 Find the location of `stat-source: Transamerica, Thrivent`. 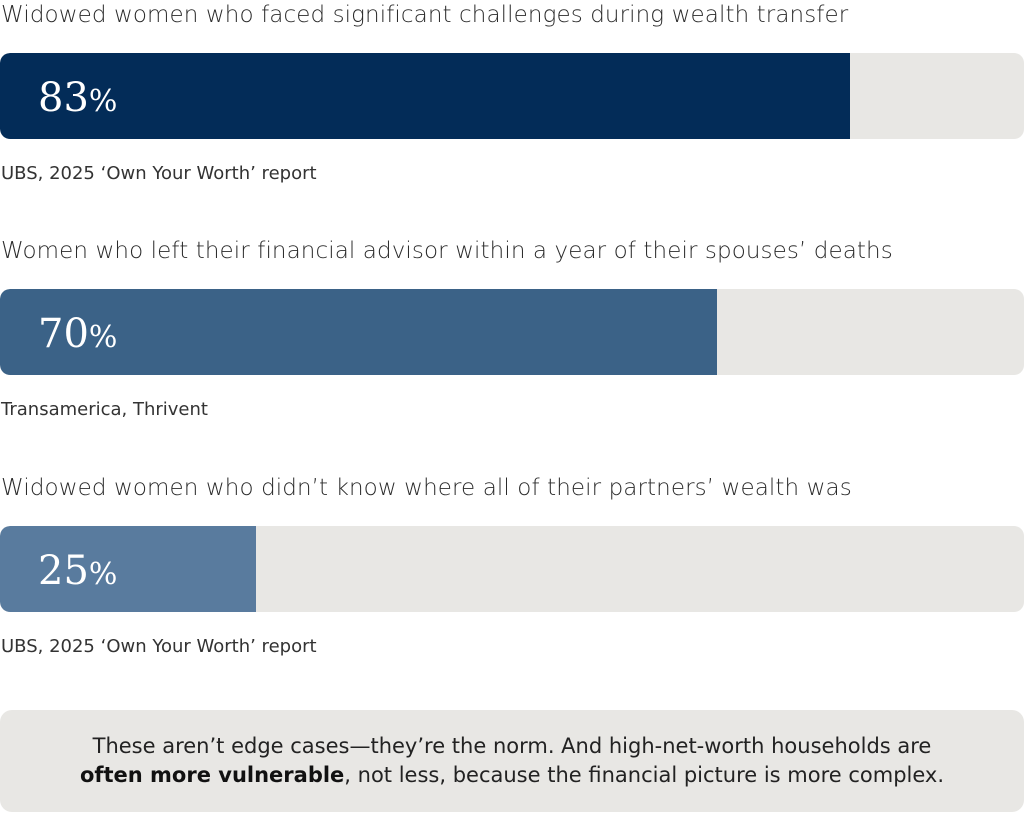

stat-source: Transamerica, Thrivent is located at coordinates (104, 409).